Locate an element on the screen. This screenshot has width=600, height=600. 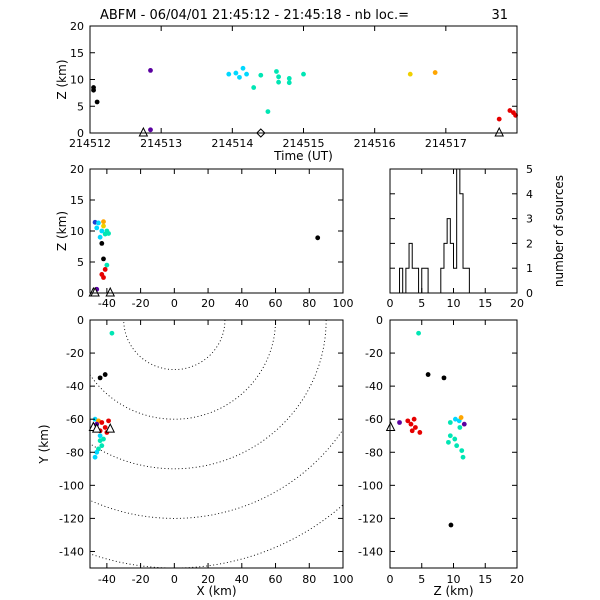
x-height-panel: -40 -20 0 20 40 60 80 100 0 5 10 15 20 Z (km) is located at coordinates (204, 236).